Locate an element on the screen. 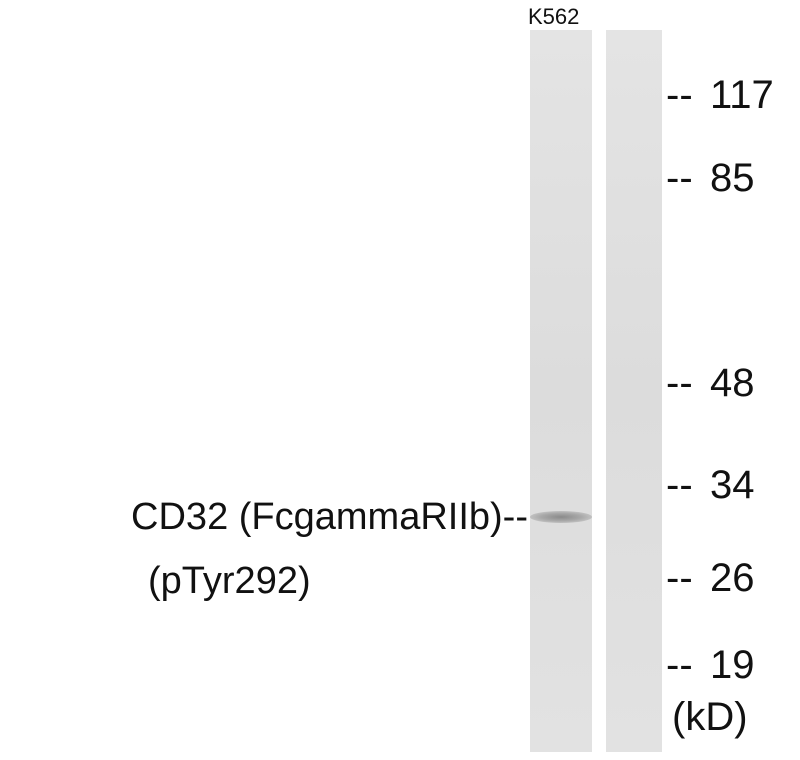 The height and width of the screenshot is (760, 800). marker-label: 34 is located at coordinates (732, 485).